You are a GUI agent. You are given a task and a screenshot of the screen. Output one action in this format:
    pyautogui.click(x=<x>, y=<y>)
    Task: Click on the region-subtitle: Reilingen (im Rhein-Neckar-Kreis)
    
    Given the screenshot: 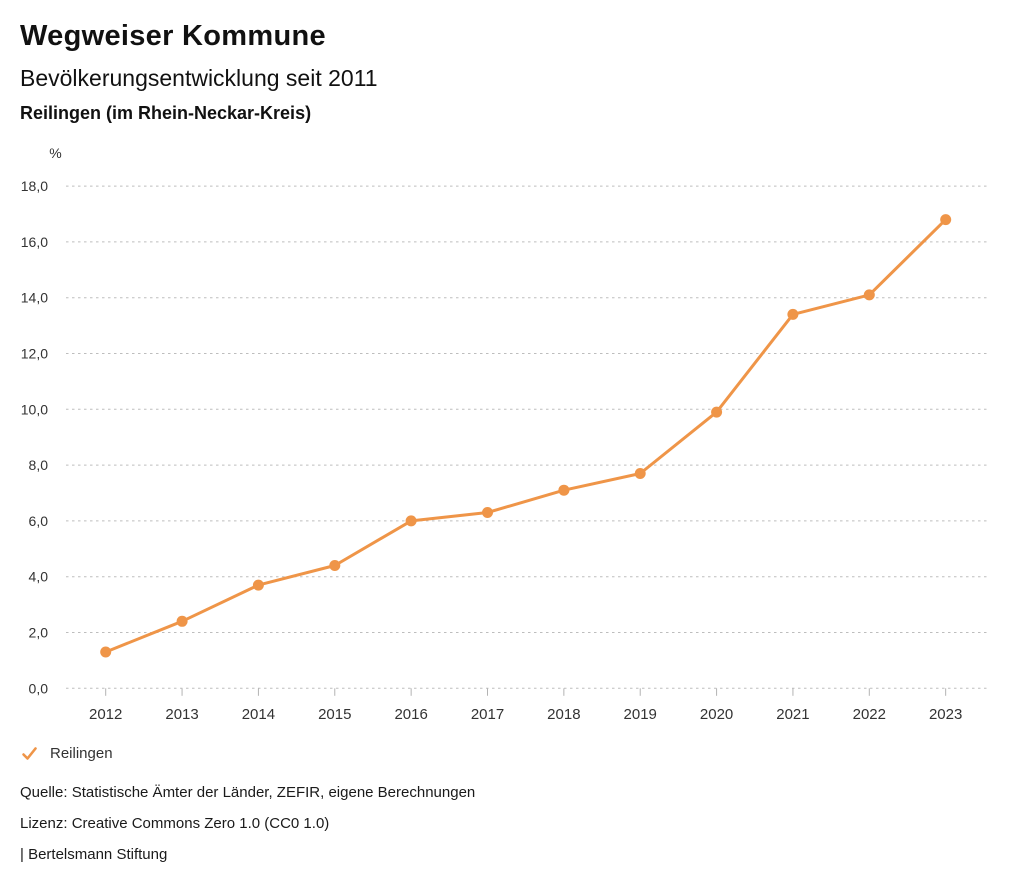 What is the action you would take?
    pyautogui.click(x=166, y=113)
    